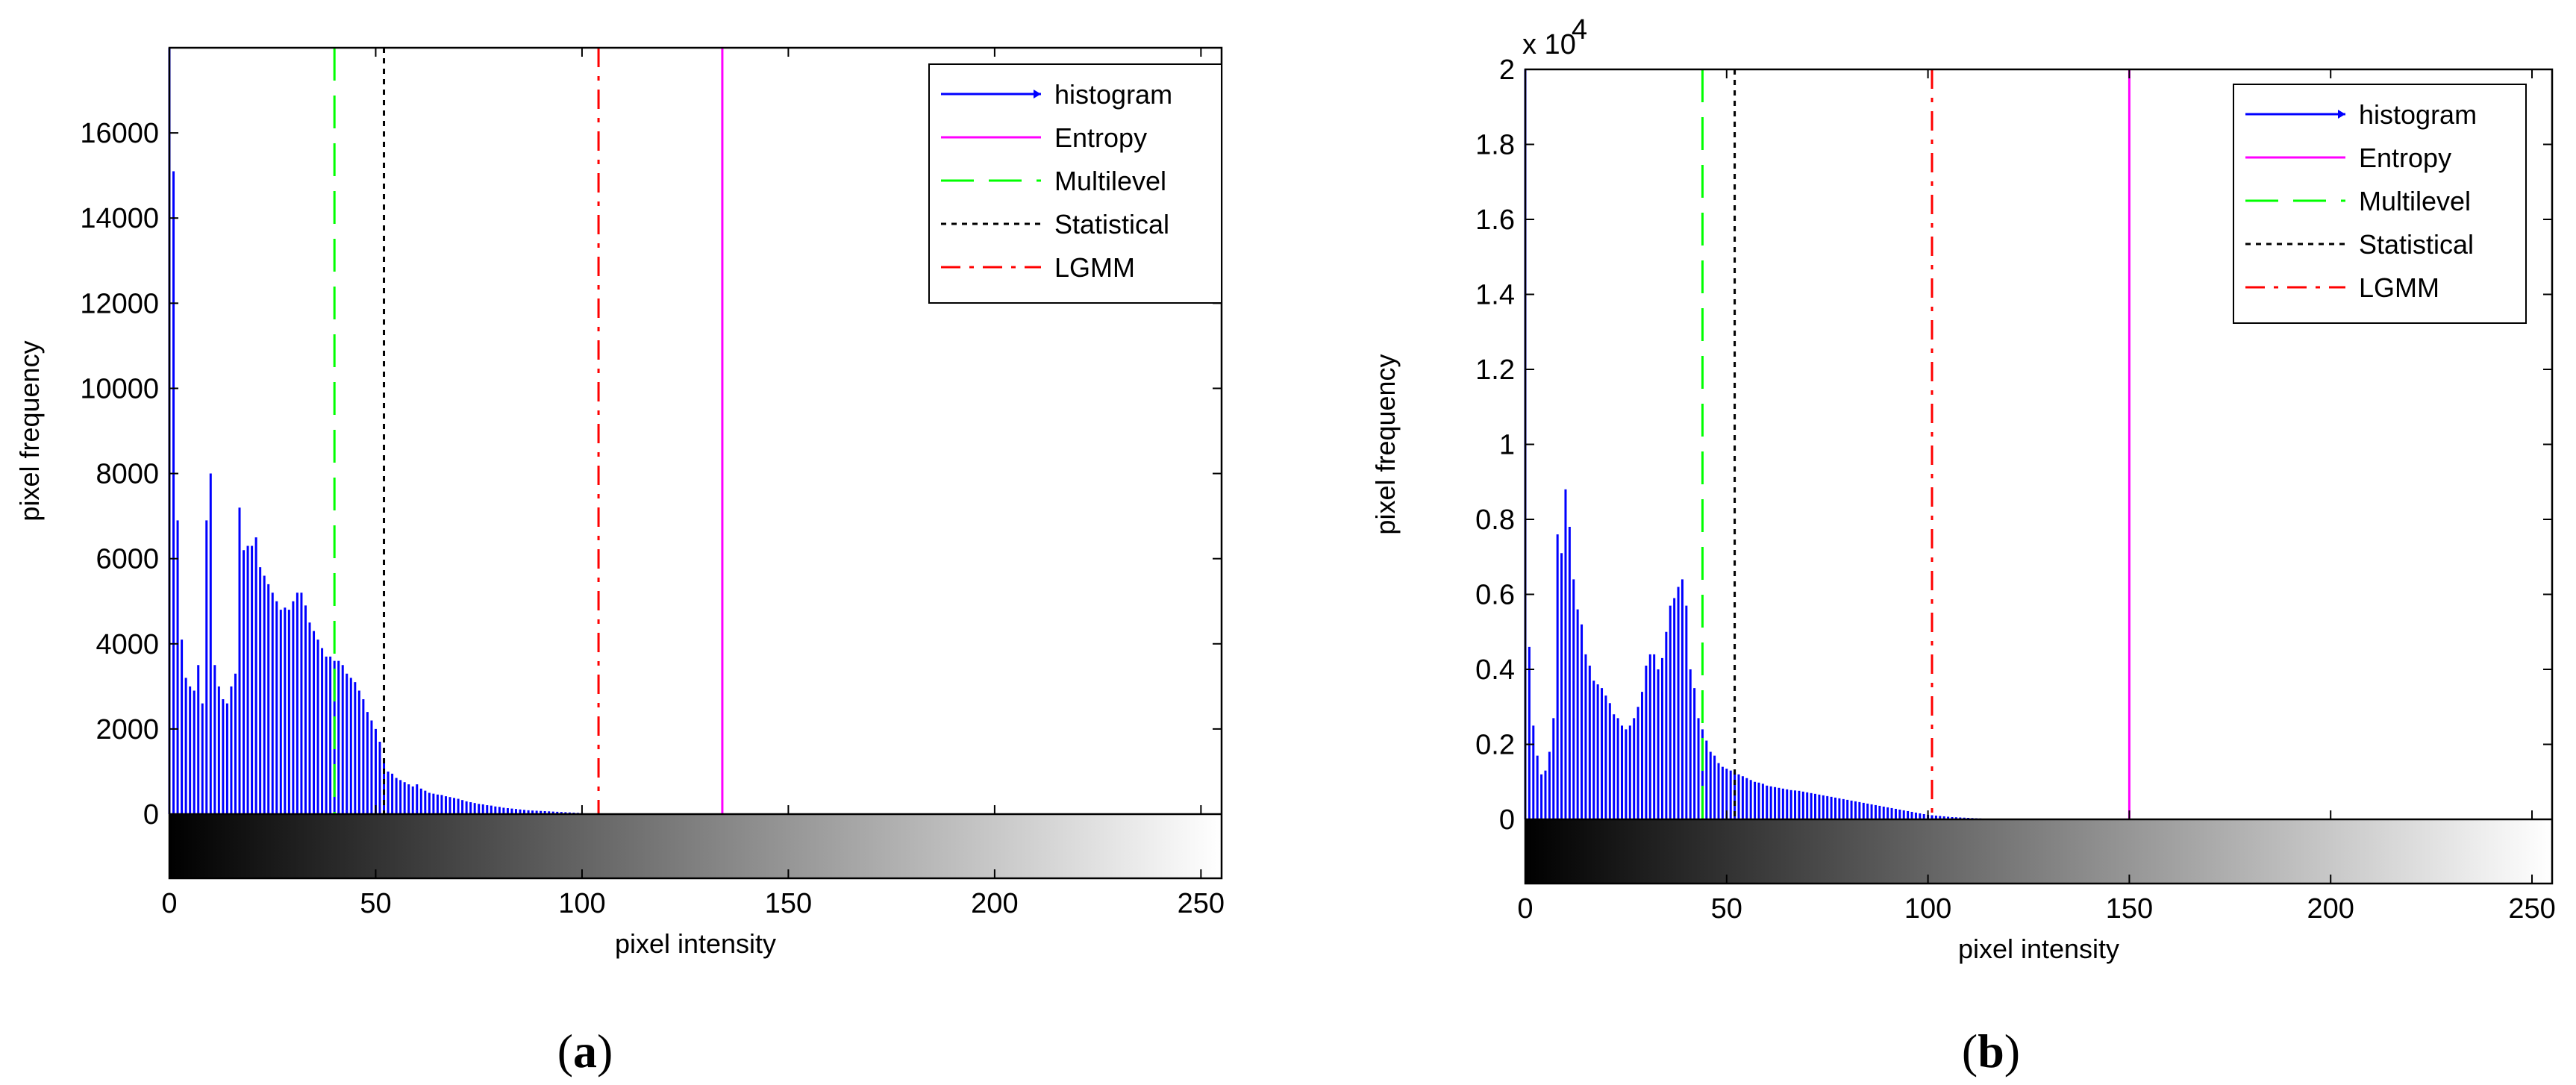 Image resolution: width=2576 pixels, height=1085 pixels. I want to click on y-tick-label: 0.6, so click(1495, 595).